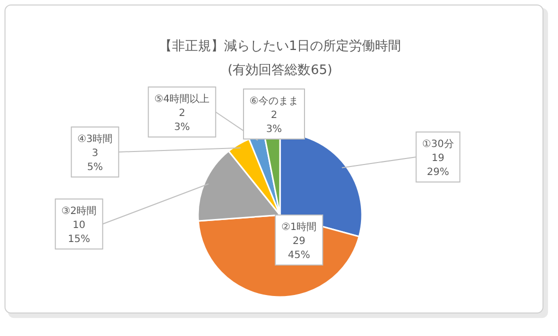 Image resolution: width=558 pixels, height=336 pixels. I want to click on slice-label: ①30分, so click(438, 144).